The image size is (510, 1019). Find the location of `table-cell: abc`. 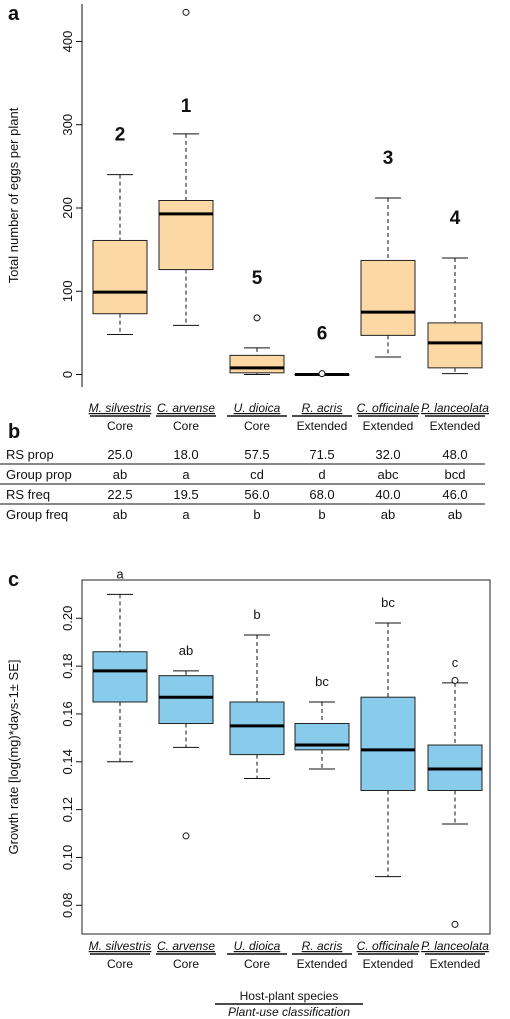

table-cell: abc is located at coordinates (388, 474).